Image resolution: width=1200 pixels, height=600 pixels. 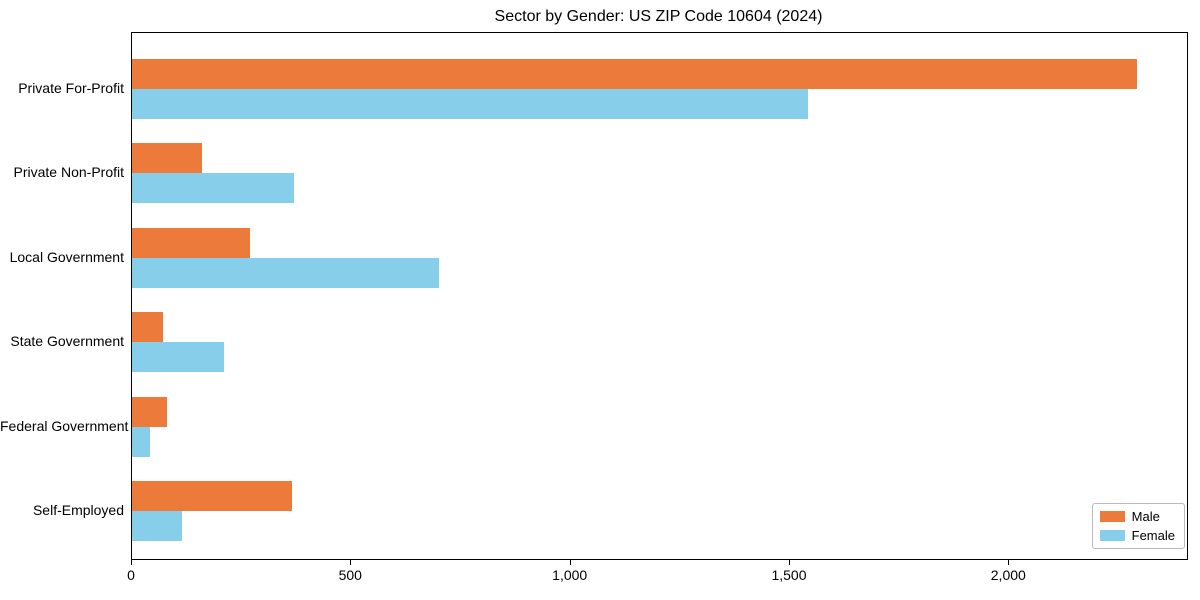 What do you see at coordinates (1138, 526) in the screenshot?
I see `legend: Male Female` at bounding box center [1138, 526].